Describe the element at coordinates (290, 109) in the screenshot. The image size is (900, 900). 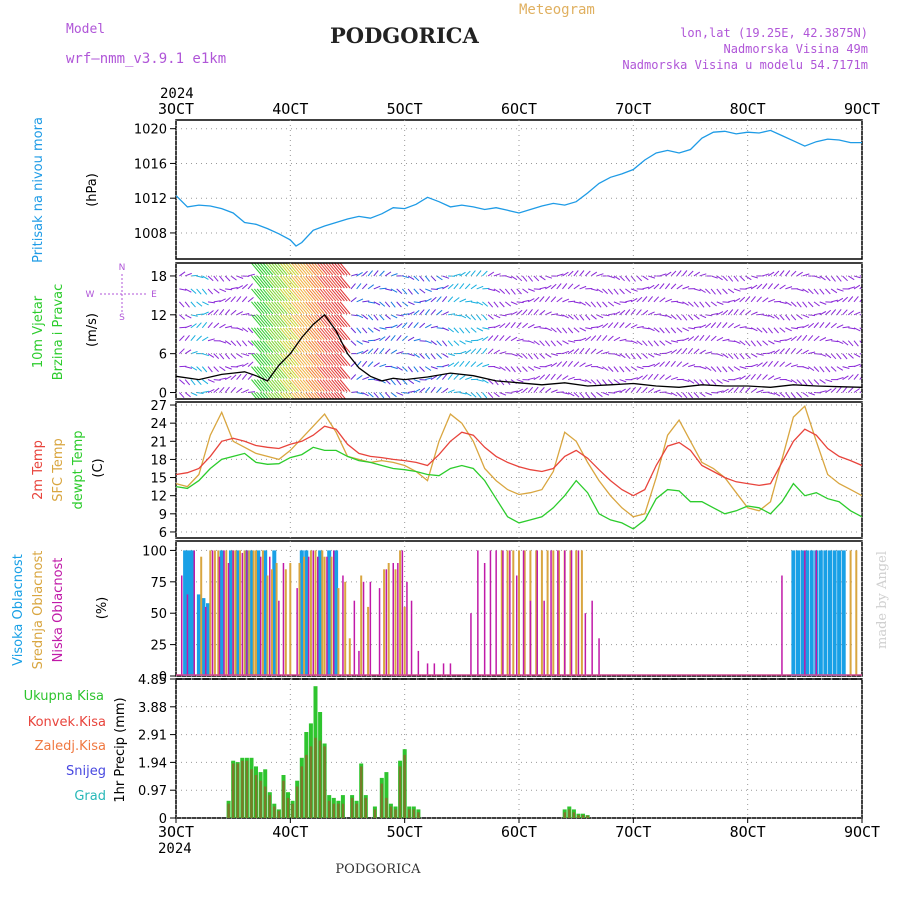
I see `top-date-label: 4OCT` at that location.